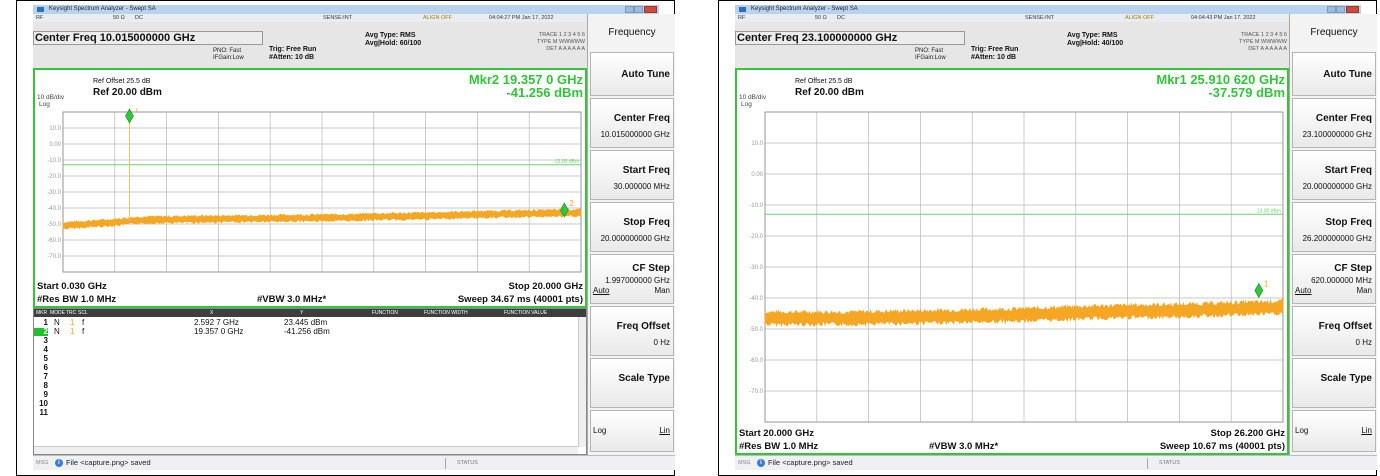  I want to click on avg-type: Avg Type: RMS, so click(390, 35).